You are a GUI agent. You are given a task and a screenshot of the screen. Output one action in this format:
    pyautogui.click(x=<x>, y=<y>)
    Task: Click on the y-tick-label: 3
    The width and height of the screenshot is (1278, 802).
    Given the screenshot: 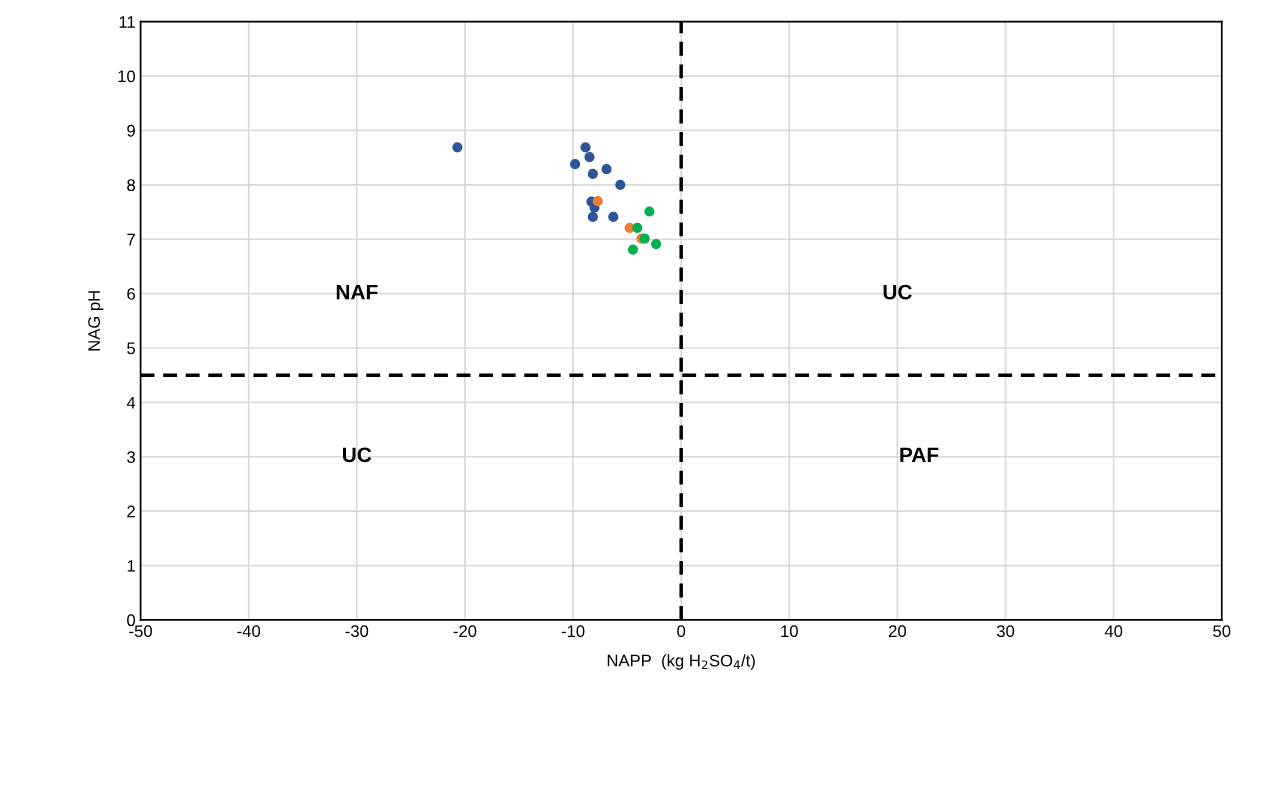 What is the action you would take?
    pyautogui.click(x=131, y=457)
    